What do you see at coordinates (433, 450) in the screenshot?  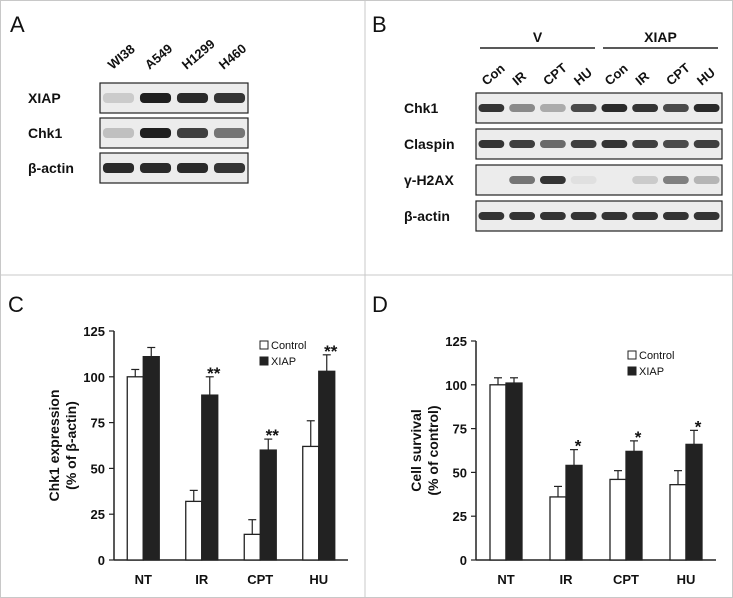 I see `y-axis-label: (% of control)` at bounding box center [433, 450].